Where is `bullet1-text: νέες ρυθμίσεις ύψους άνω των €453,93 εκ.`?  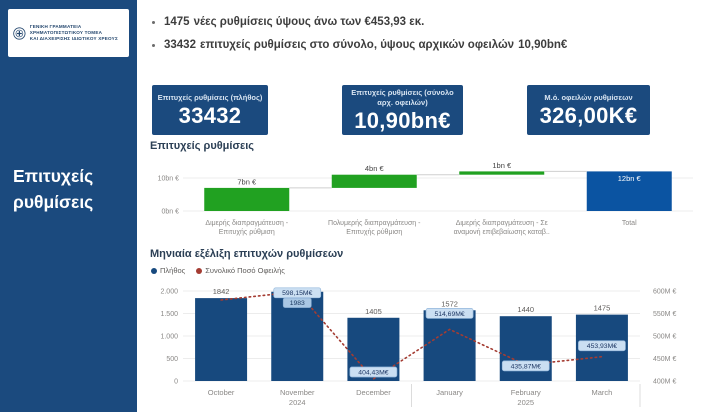
bullet1-text: νέες ρυθμίσεις ύψους άνω των €453,93 εκ. is located at coordinates (309, 22).